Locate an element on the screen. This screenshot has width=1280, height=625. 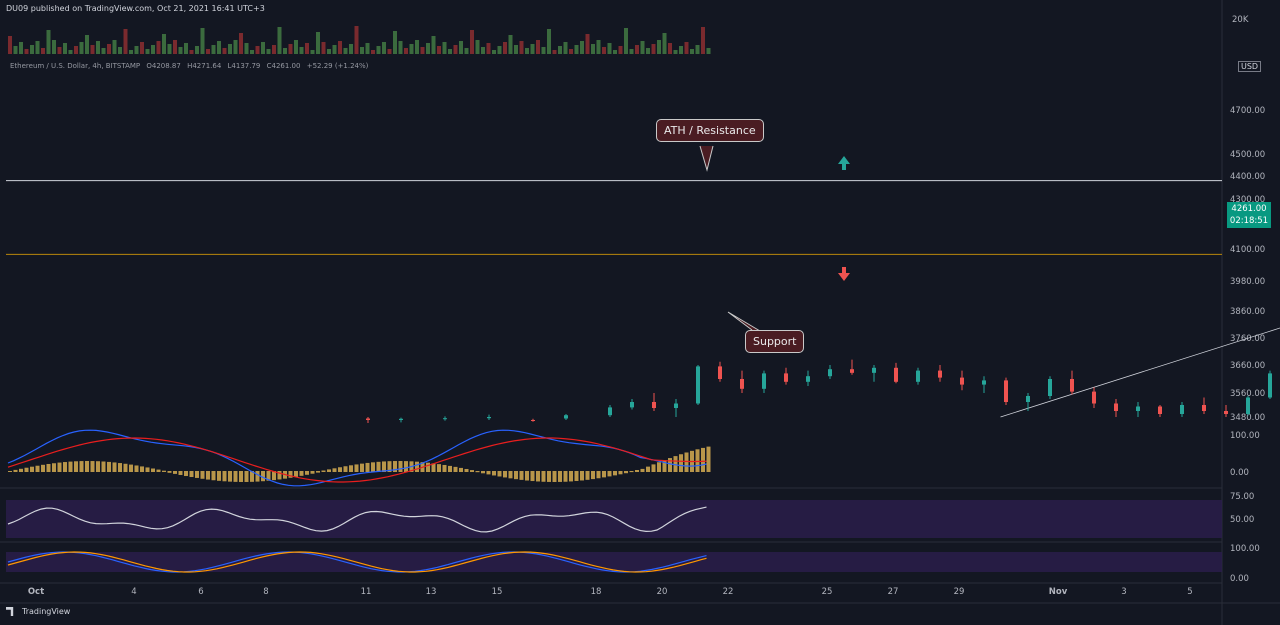
date-tick-label: 27 is located at coordinates (893, 592).